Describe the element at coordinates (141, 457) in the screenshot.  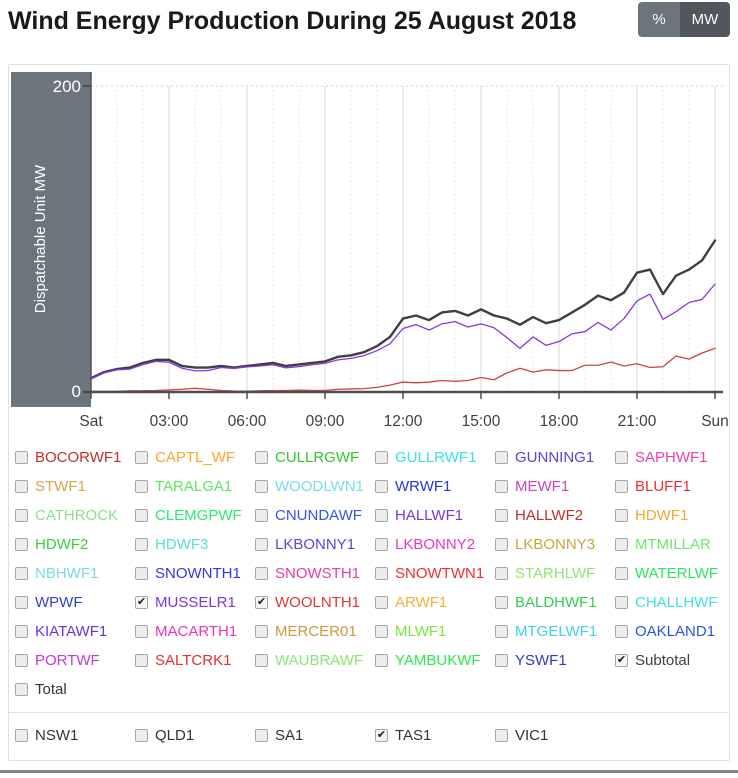
I see `checkbox-CAPTL_WF` at that location.